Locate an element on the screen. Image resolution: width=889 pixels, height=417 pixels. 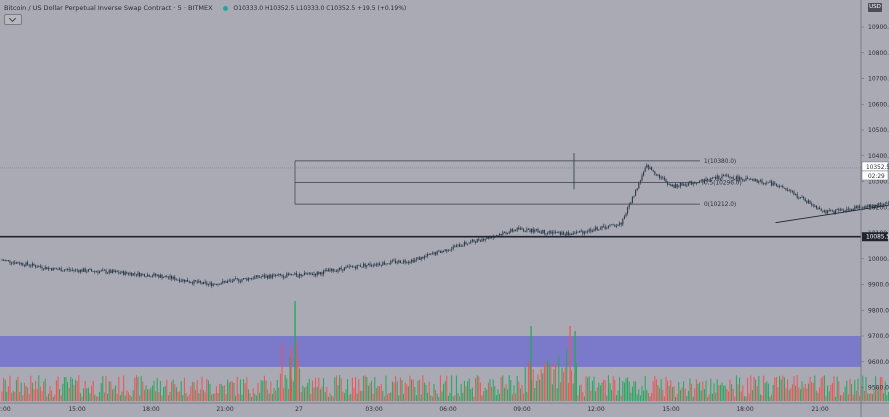
currency-badge: USD is located at coordinates (875, 7).